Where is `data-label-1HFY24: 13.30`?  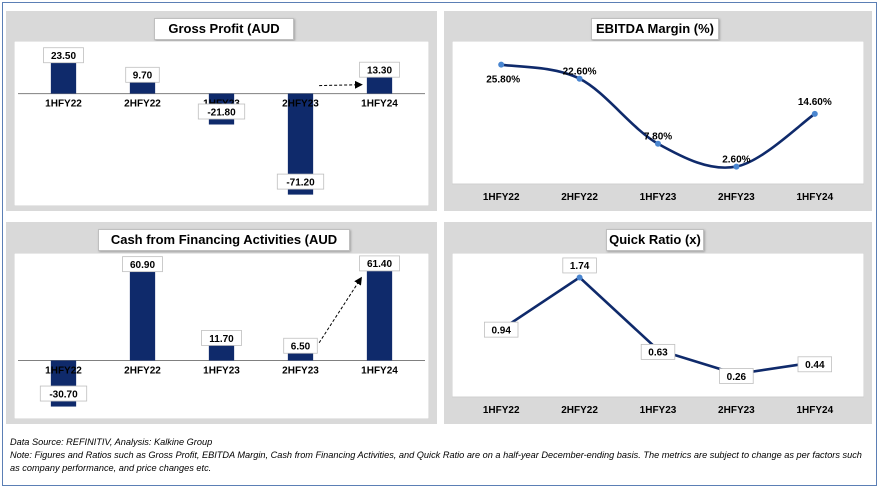
data-label-1HFY24: 13.30 is located at coordinates (379, 69).